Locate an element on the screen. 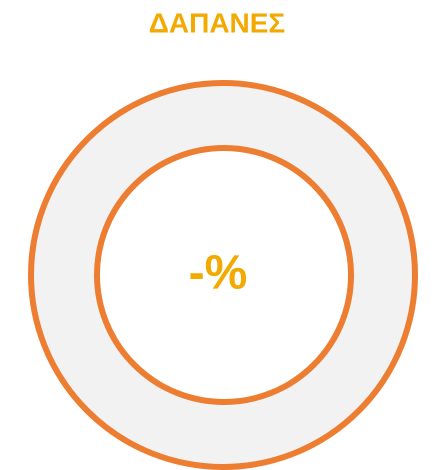 The image size is (434, 470). title: ΔΑΠΑΝΕΣ is located at coordinates (217, 22).